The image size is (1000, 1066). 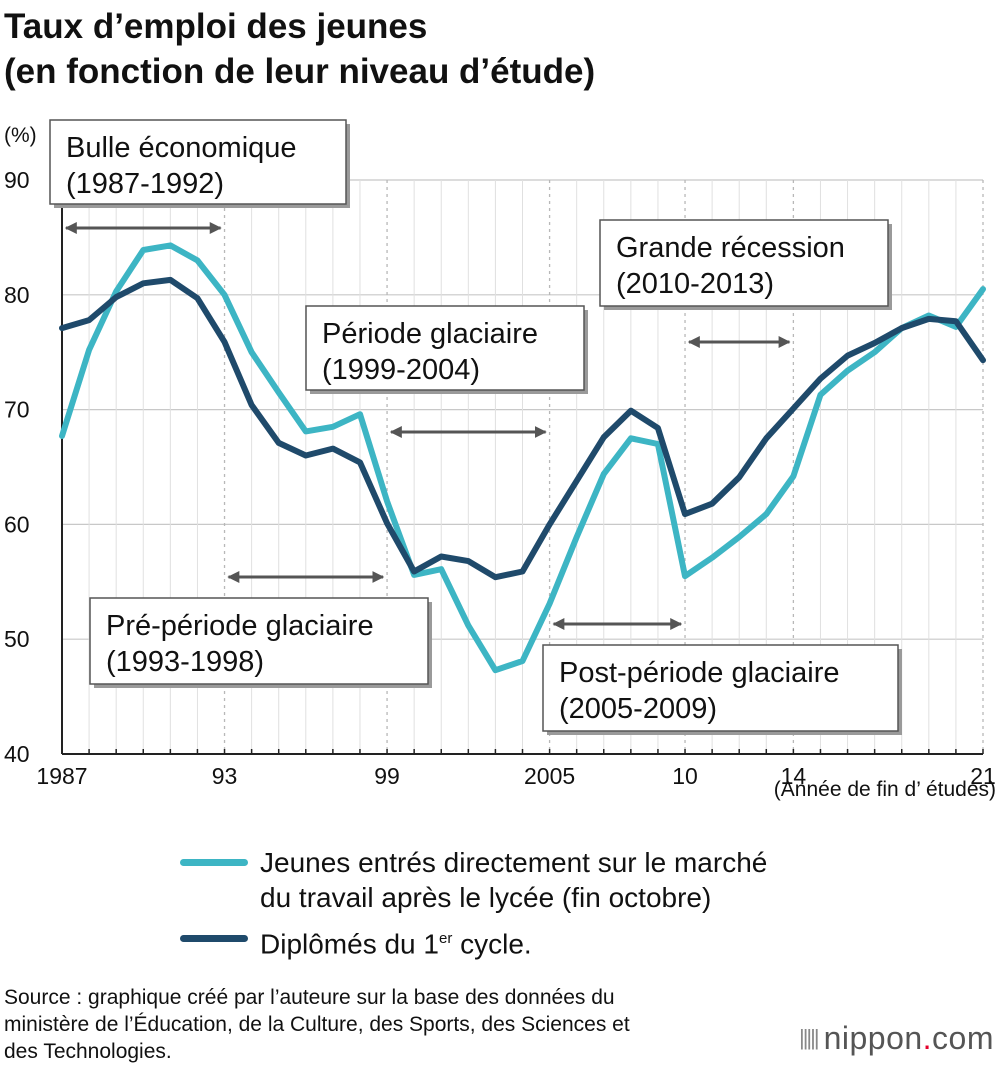 What do you see at coordinates (17, 410) in the screenshot?
I see `y-tick-label-70: 70` at bounding box center [17, 410].